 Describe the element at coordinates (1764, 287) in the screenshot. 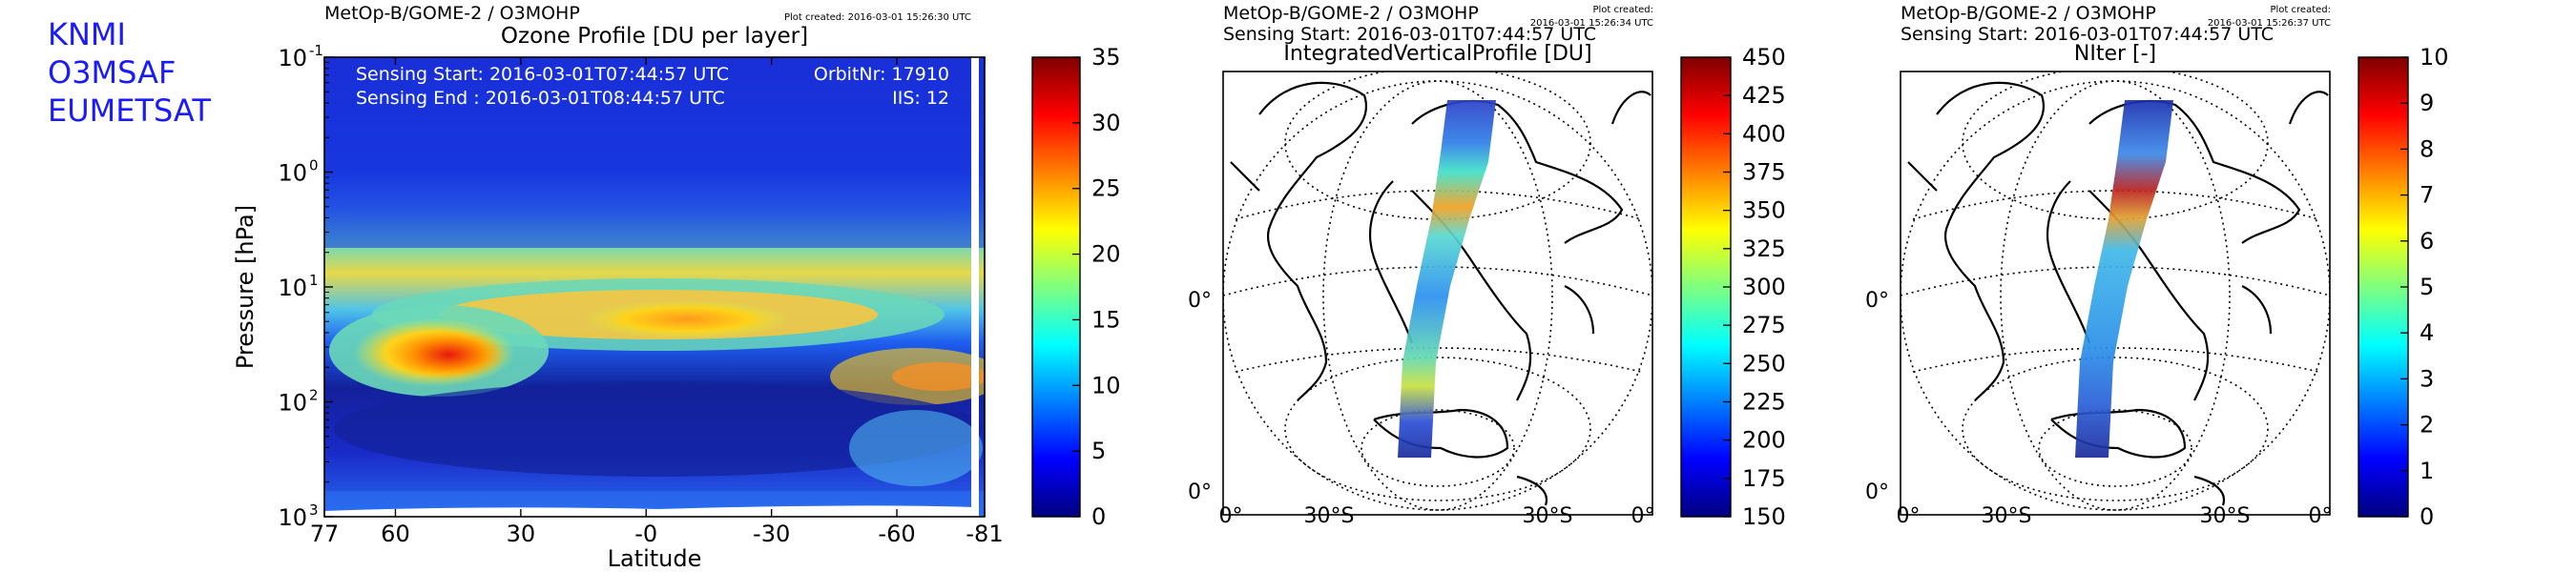

I see `colorbar-tick-label: 300` at that location.